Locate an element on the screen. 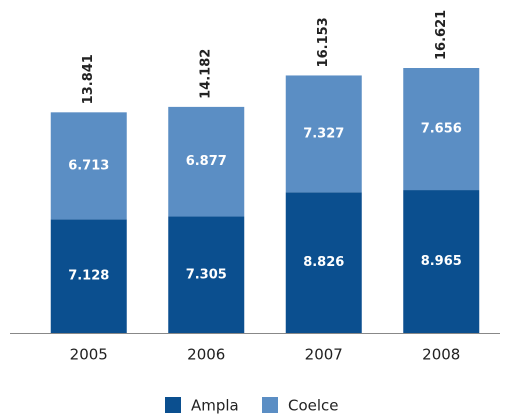 The height and width of the screenshot is (416, 508). legend-label: Ampla is located at coordinates (215, 406).